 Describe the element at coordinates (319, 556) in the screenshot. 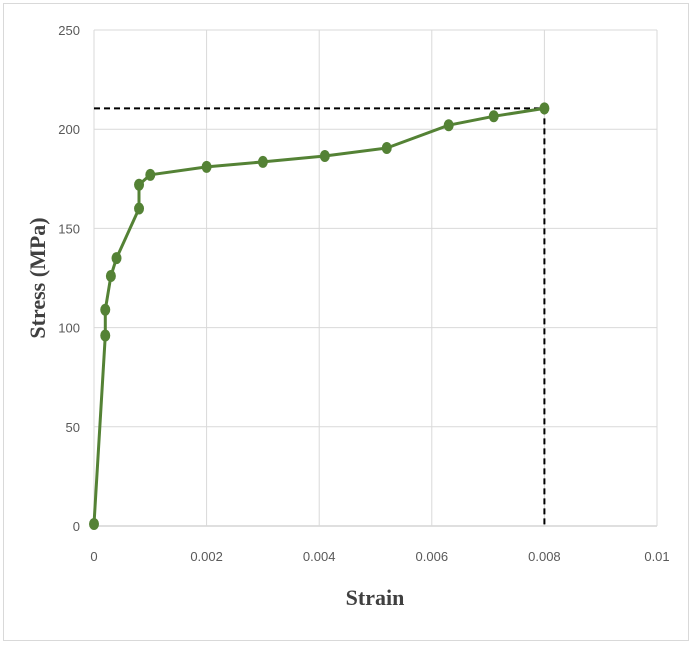

I see `x-tick-label: 0.004` at that location.